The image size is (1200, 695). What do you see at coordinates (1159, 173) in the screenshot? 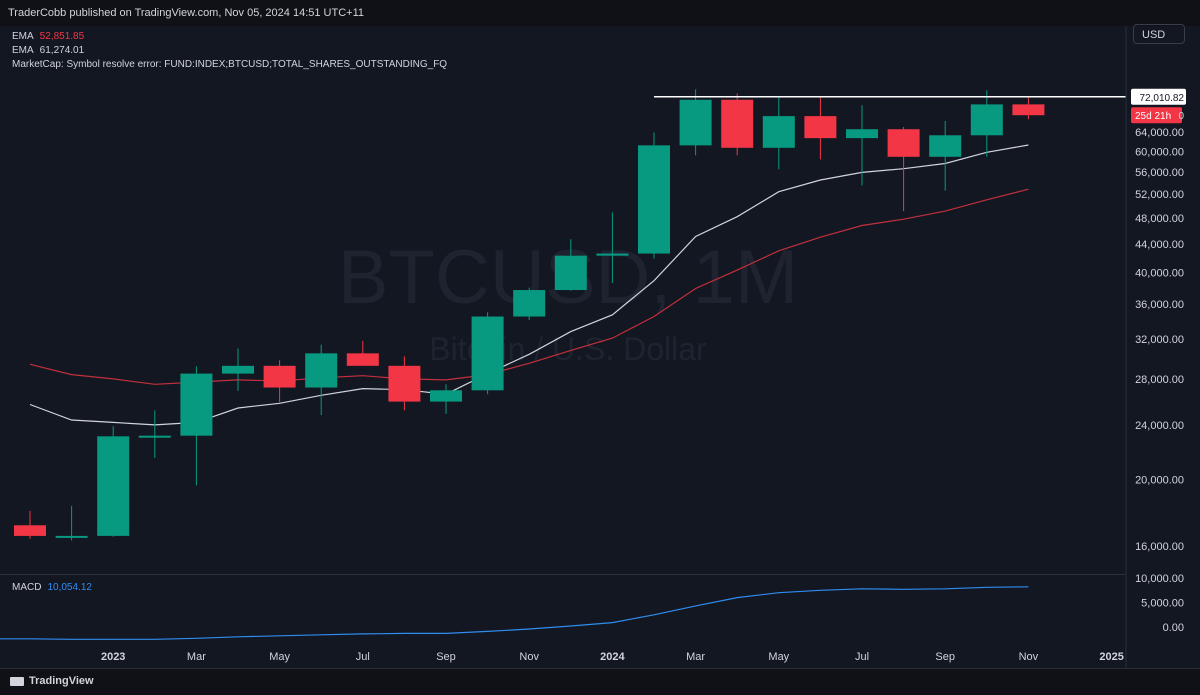
I see `price-tick-label: 56,000.00` at bounding box center [1159, 173].